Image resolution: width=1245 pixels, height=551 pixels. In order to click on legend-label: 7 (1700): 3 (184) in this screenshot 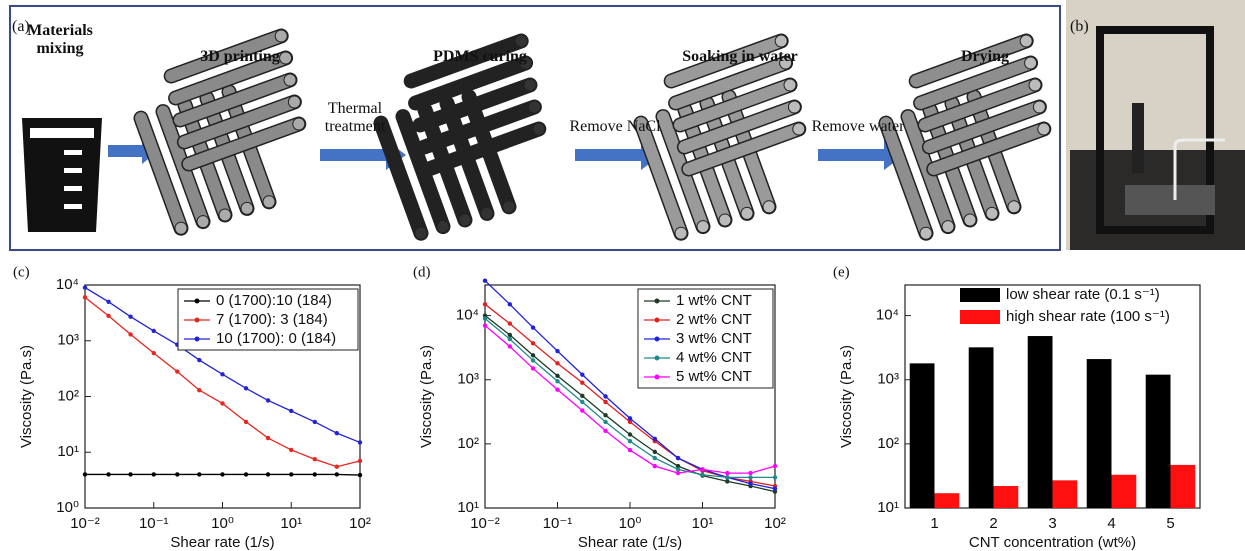, I will do `click(272, 319)`.